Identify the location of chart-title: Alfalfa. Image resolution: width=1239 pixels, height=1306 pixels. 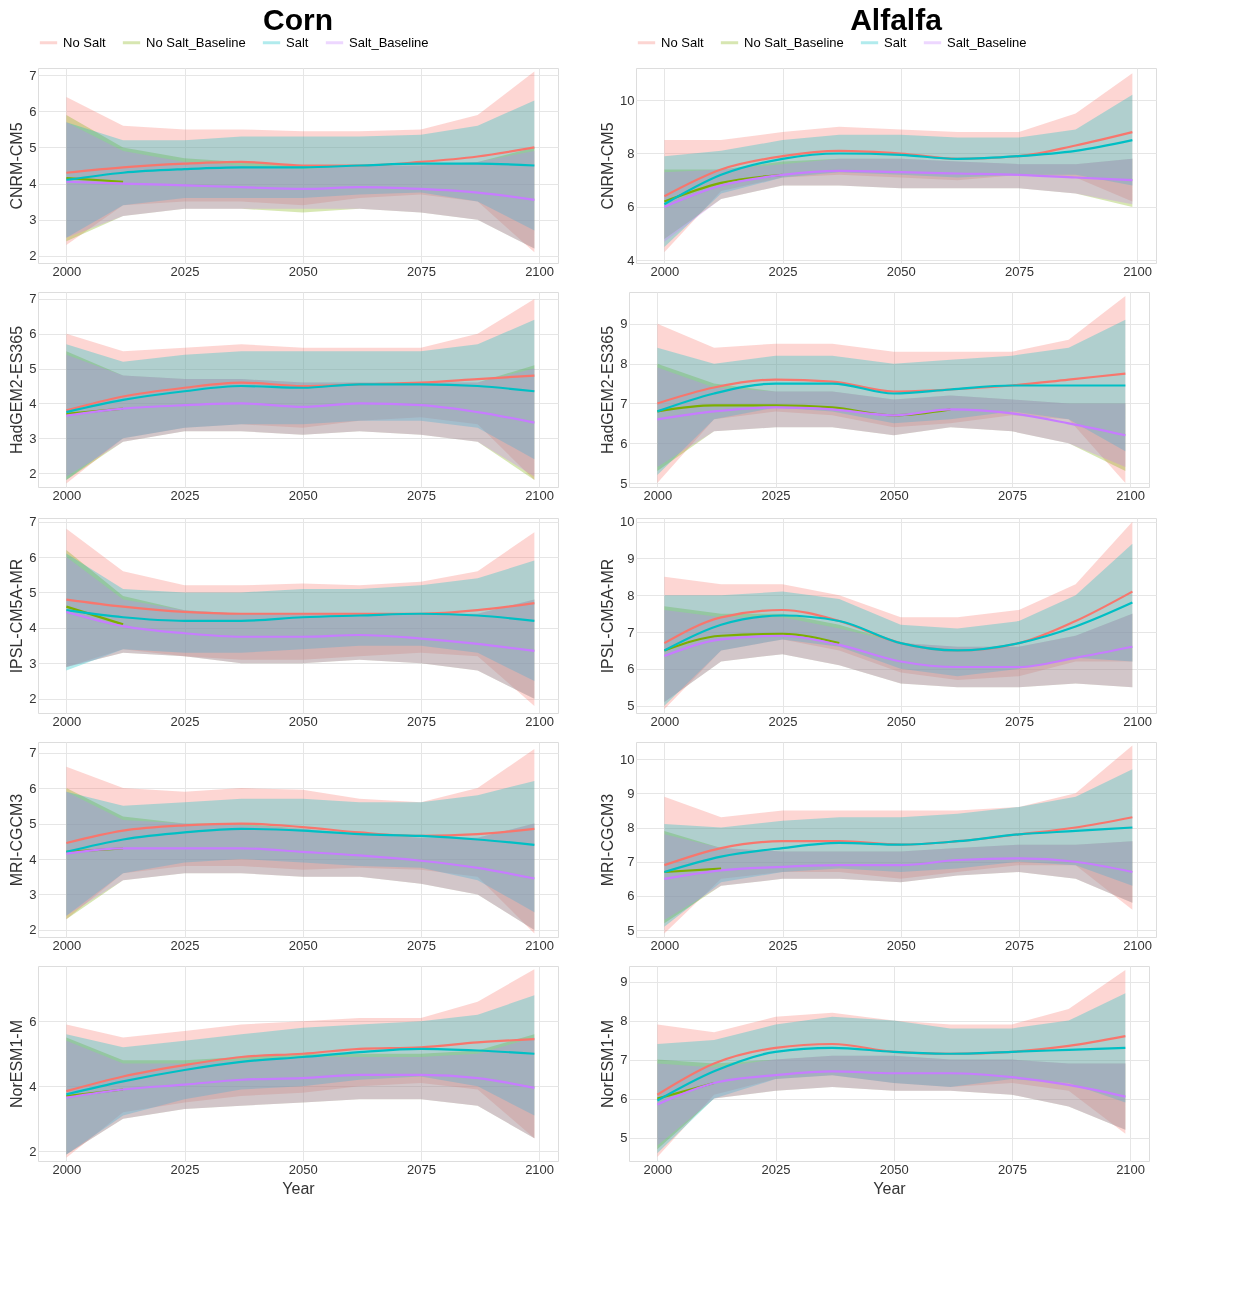
(896, 19).